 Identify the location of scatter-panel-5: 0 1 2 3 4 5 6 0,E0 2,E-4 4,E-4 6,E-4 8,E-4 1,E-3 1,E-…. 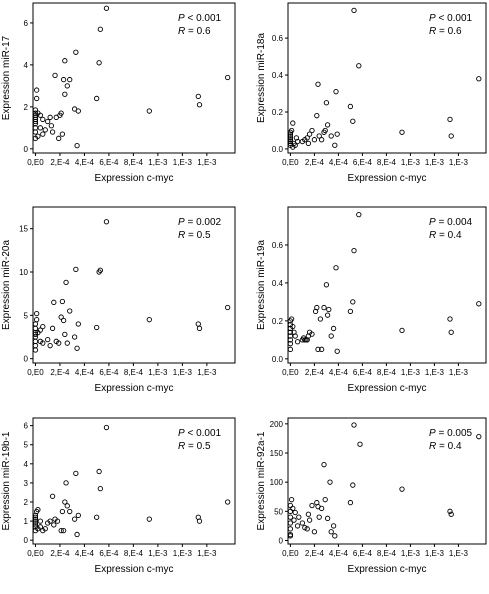
(118, 496).